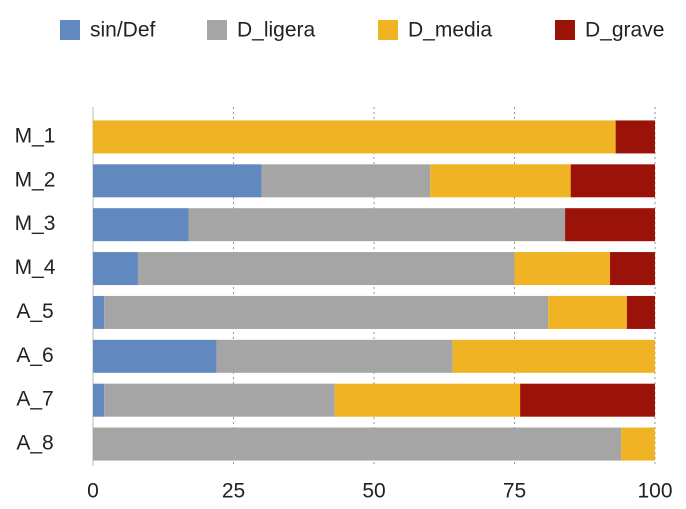 The image size is (686, 509). Describe the element at coordinates (233, 491) in the screenshot. I see `x-tick-label: 25` at that location.